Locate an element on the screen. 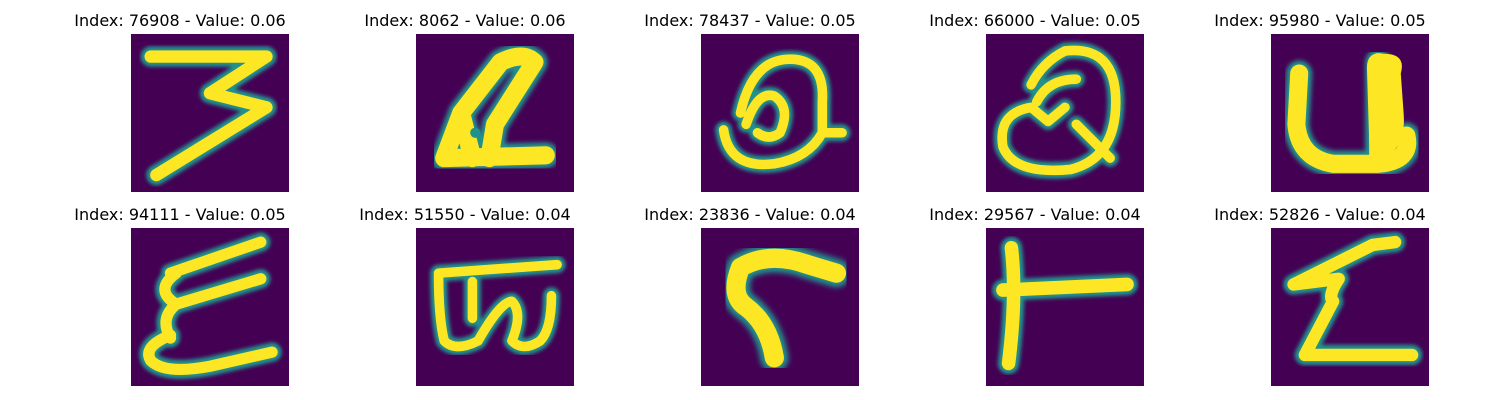 The height and width of the screenshot is (400, 1500). panel-1: Index: 76908 - Value: 0.06 is located at coordinates (180, 100).